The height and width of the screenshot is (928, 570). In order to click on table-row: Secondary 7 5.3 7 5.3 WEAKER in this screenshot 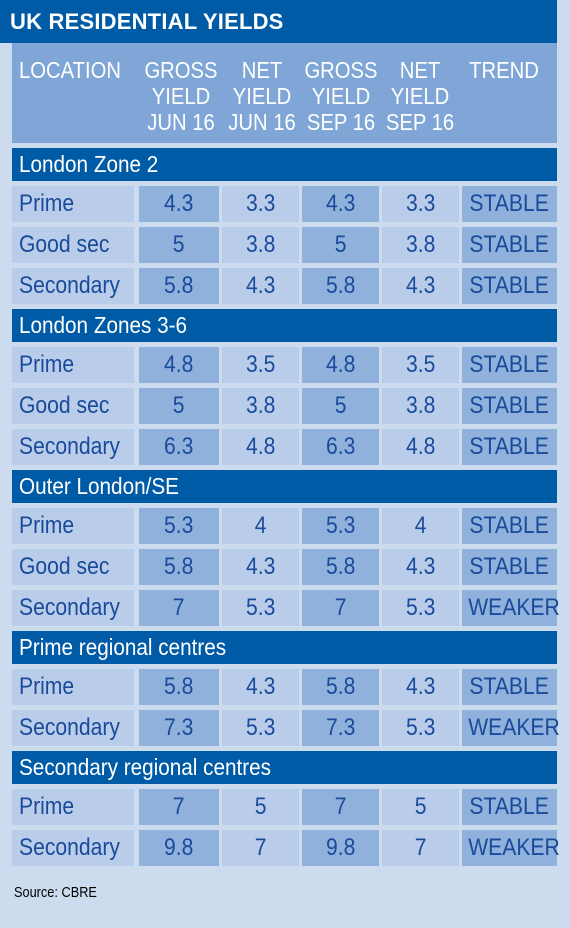, I will do `click(286, 608)`.